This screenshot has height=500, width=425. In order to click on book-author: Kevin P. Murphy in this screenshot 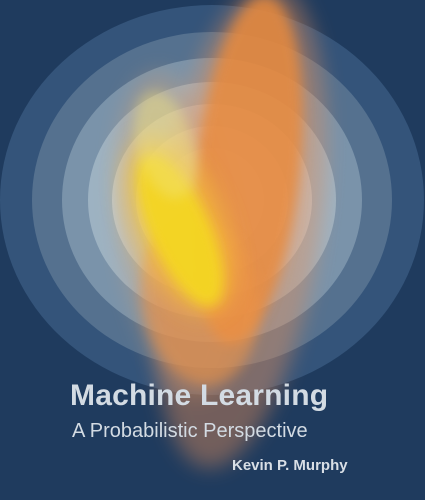, I will do `click(290, 465)`.